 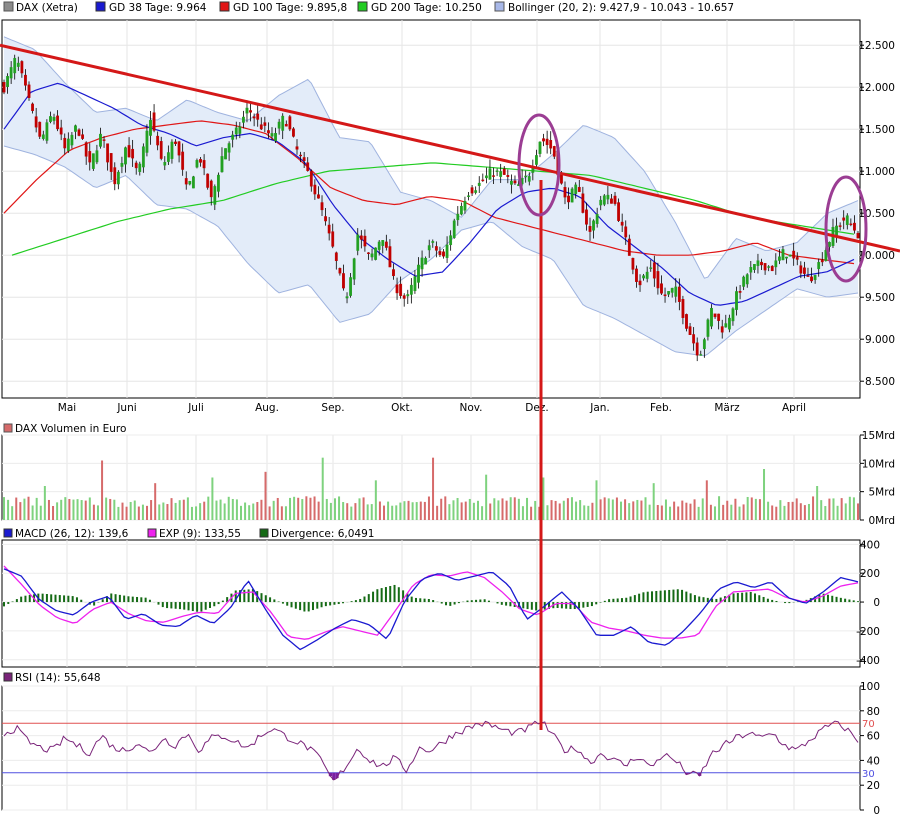 I want to click on rsi-legend-swatch, so click(x=8, y=677).